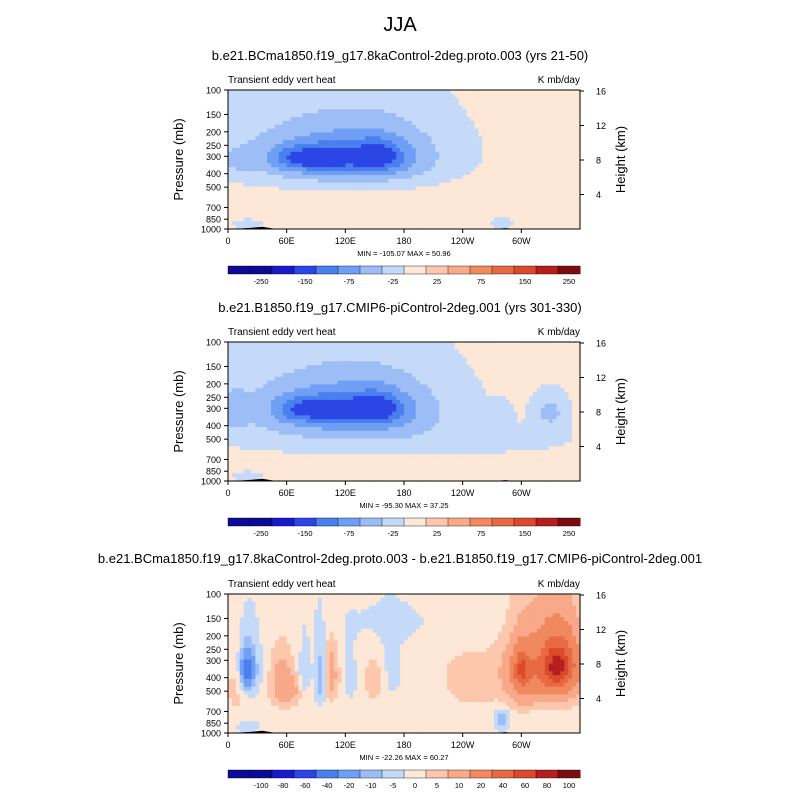 The height and width of the screenshot is (800, 800). What do you see at coordinates (213, 174) in the screenshot?
I see `y-tick-label: 400` at bounding box center [213, 174].